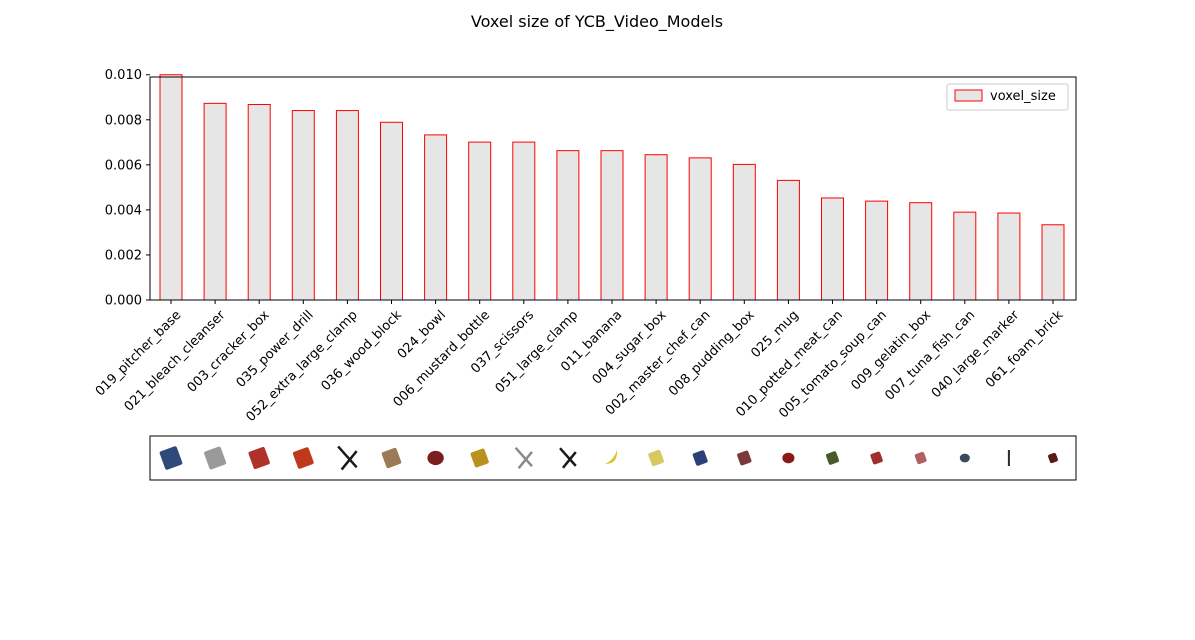 This screenshot has width=1195, height=640. Describe the element at coordinates (480, 221) in the screenshot. I see `bar-006_mustard_bottle` at that location.